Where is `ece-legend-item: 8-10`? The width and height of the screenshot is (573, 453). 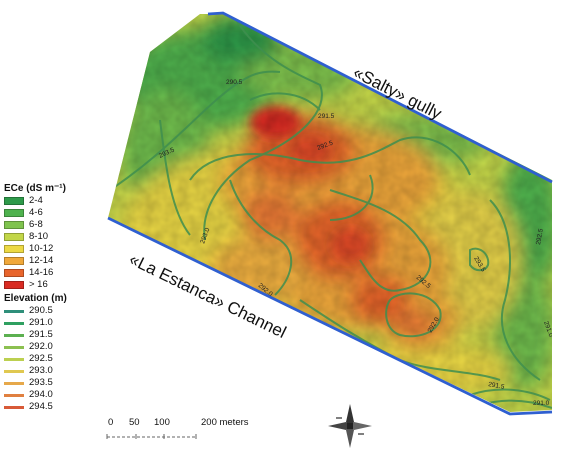 ece-legend-item: 8-10 is located at coordinates (59, 237).